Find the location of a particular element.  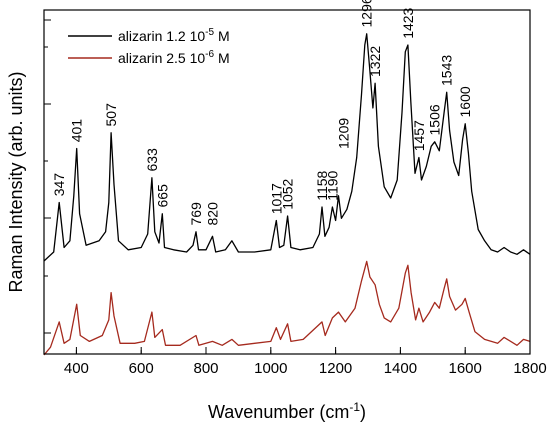

x-tick-label: 600 is located at coordinates (141, 368).